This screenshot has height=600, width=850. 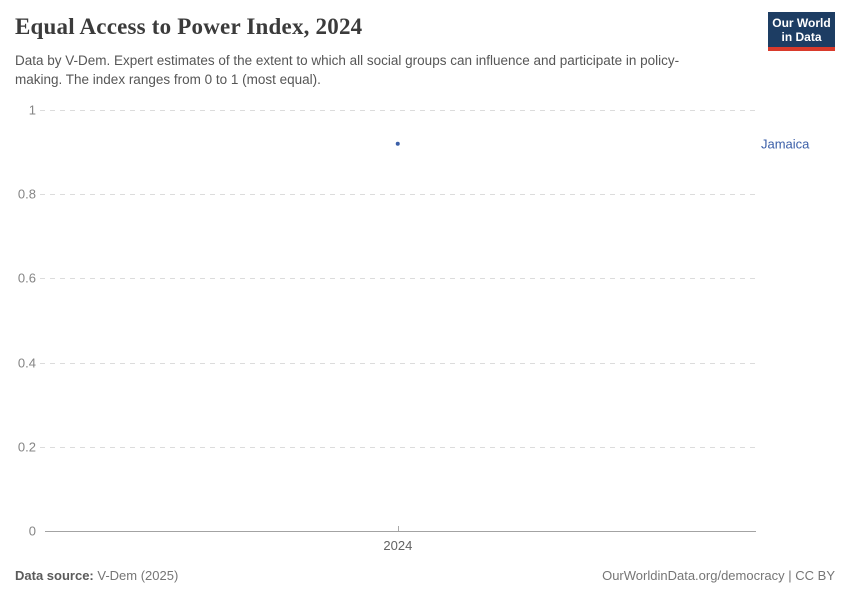 I want to click on data-source-value: V-Dem (2025), so click(x=138, y=575).